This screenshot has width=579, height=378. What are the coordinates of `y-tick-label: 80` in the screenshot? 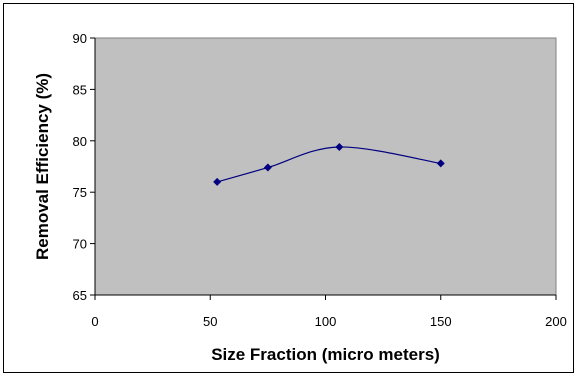 It's located at (80, 141).